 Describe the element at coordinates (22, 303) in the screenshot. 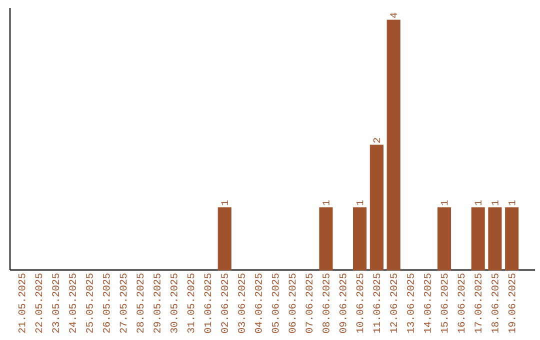

I see `x-tick-label: 21.05.2025` at that location.